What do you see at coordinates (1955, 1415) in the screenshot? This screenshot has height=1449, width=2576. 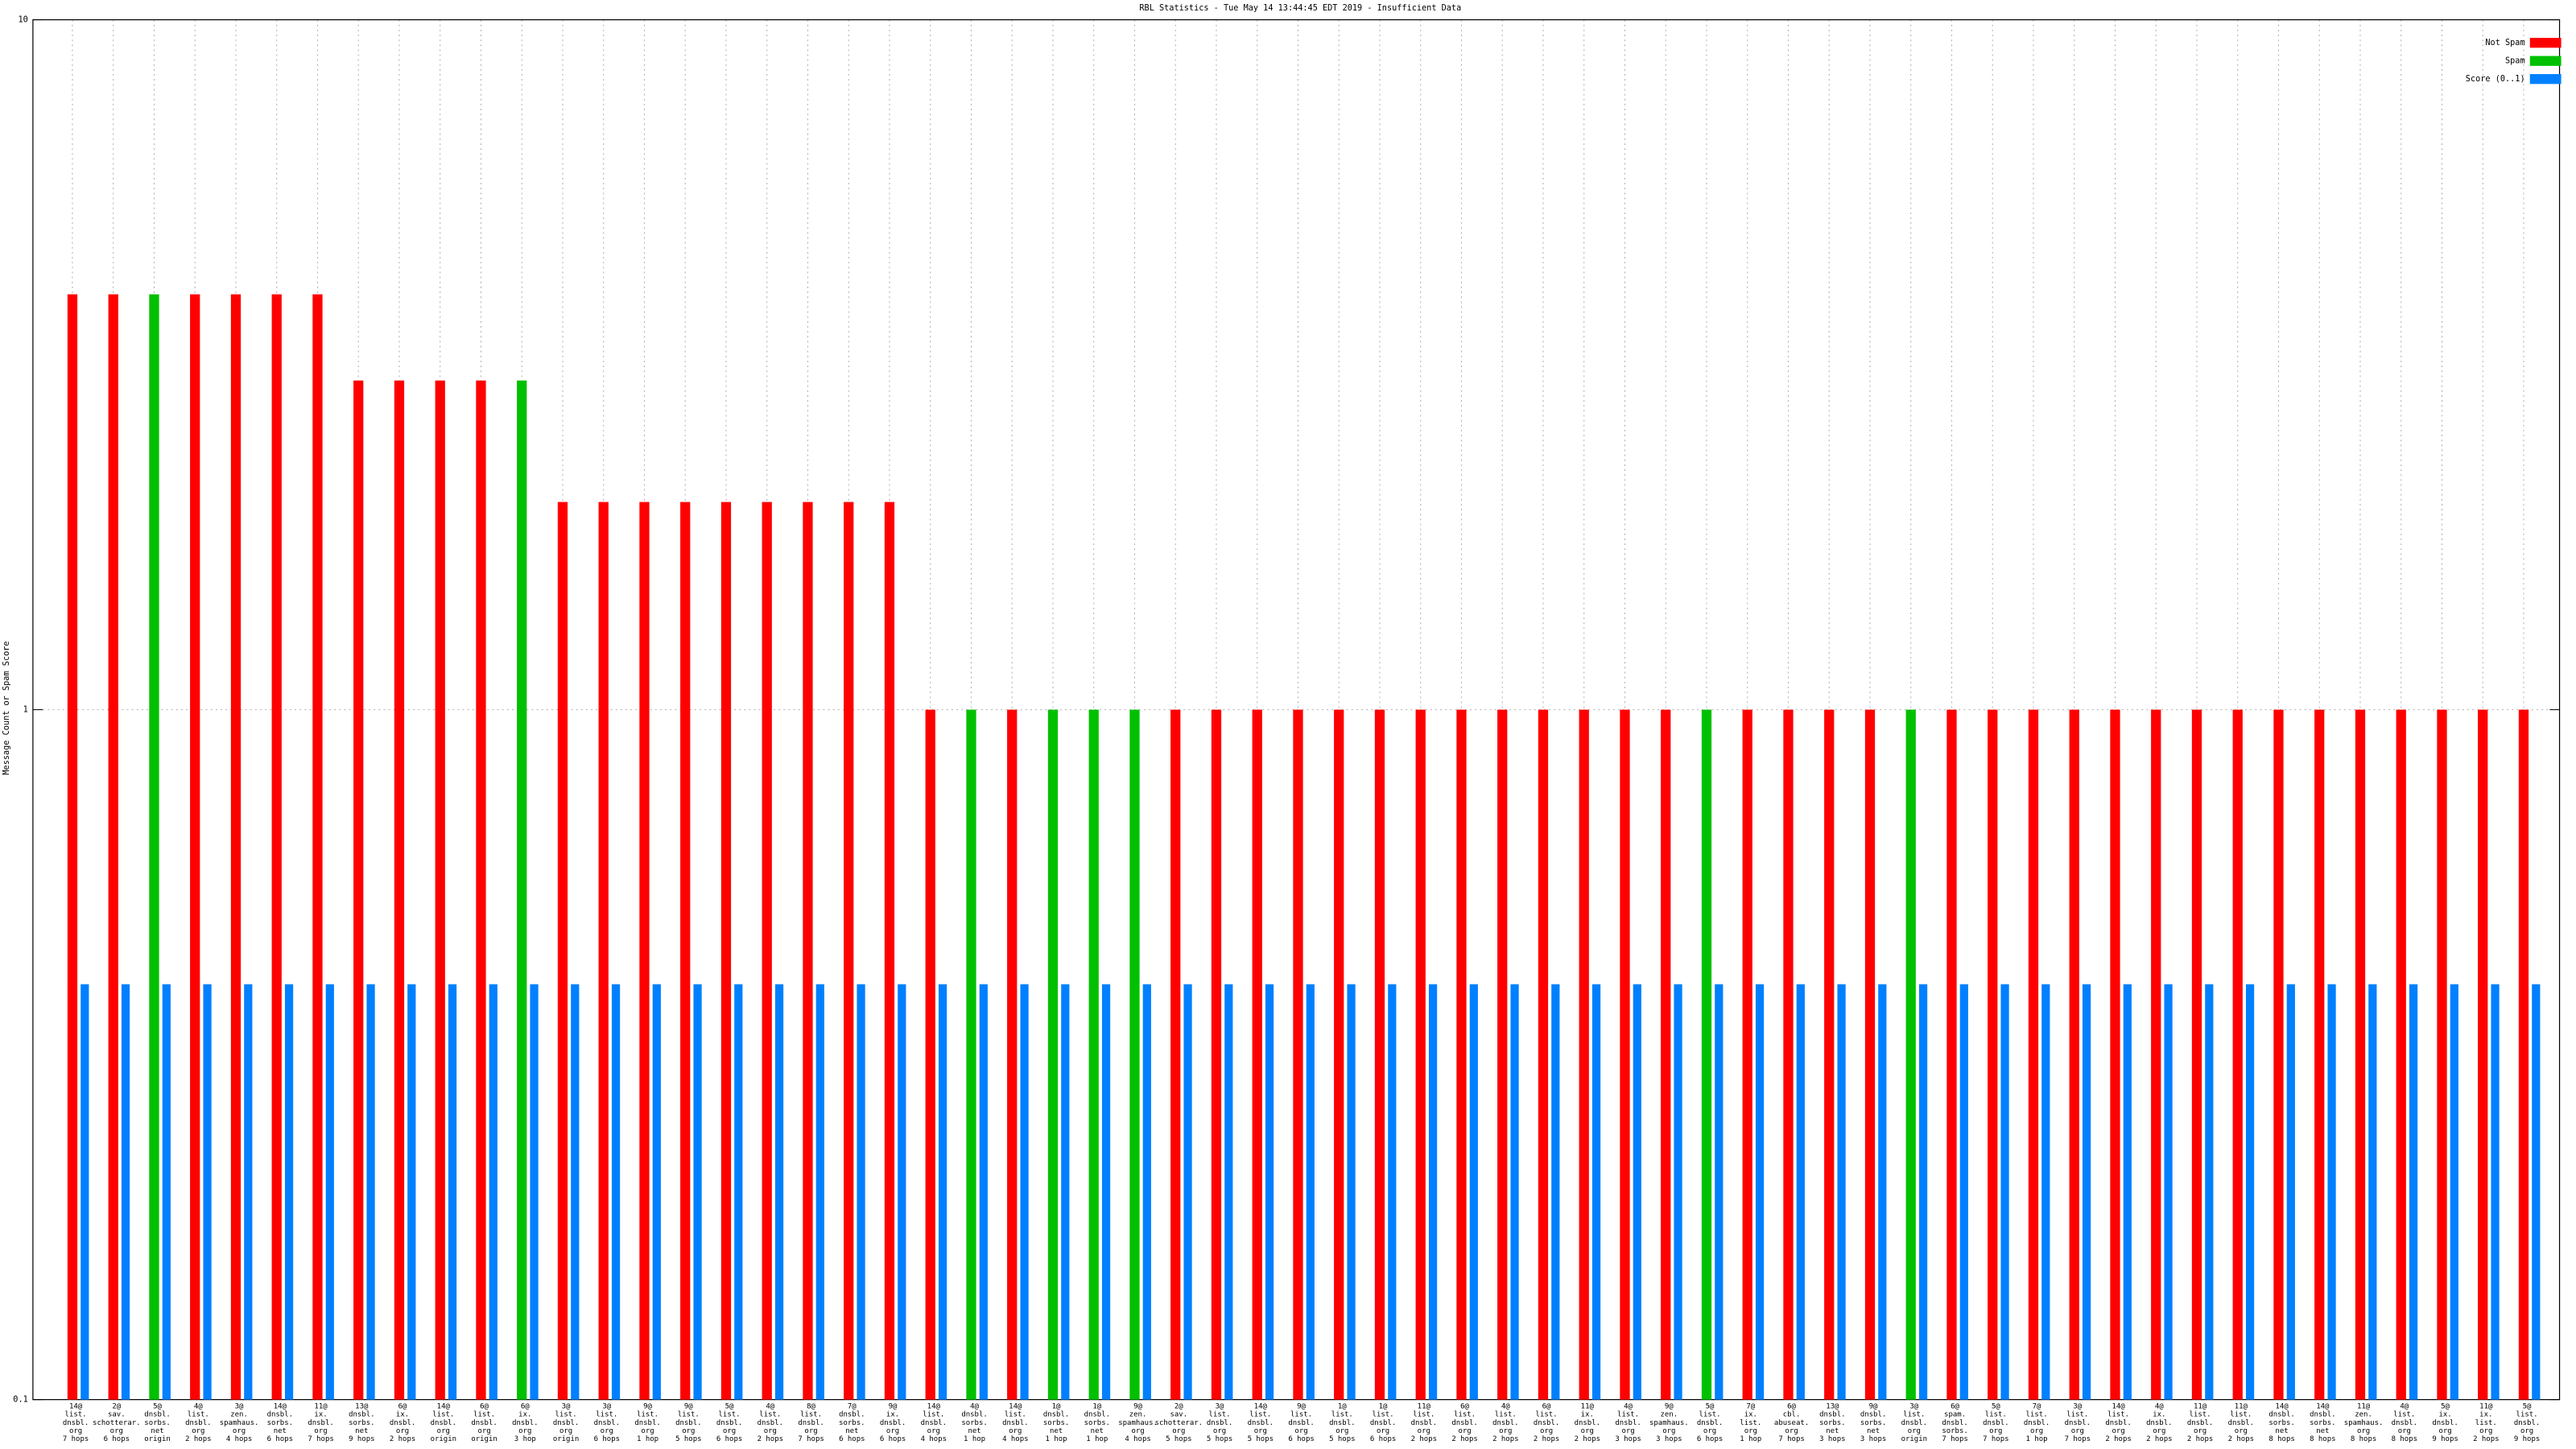 I see `x-tick-label: spam.` at bounding box center [1955, 1415].